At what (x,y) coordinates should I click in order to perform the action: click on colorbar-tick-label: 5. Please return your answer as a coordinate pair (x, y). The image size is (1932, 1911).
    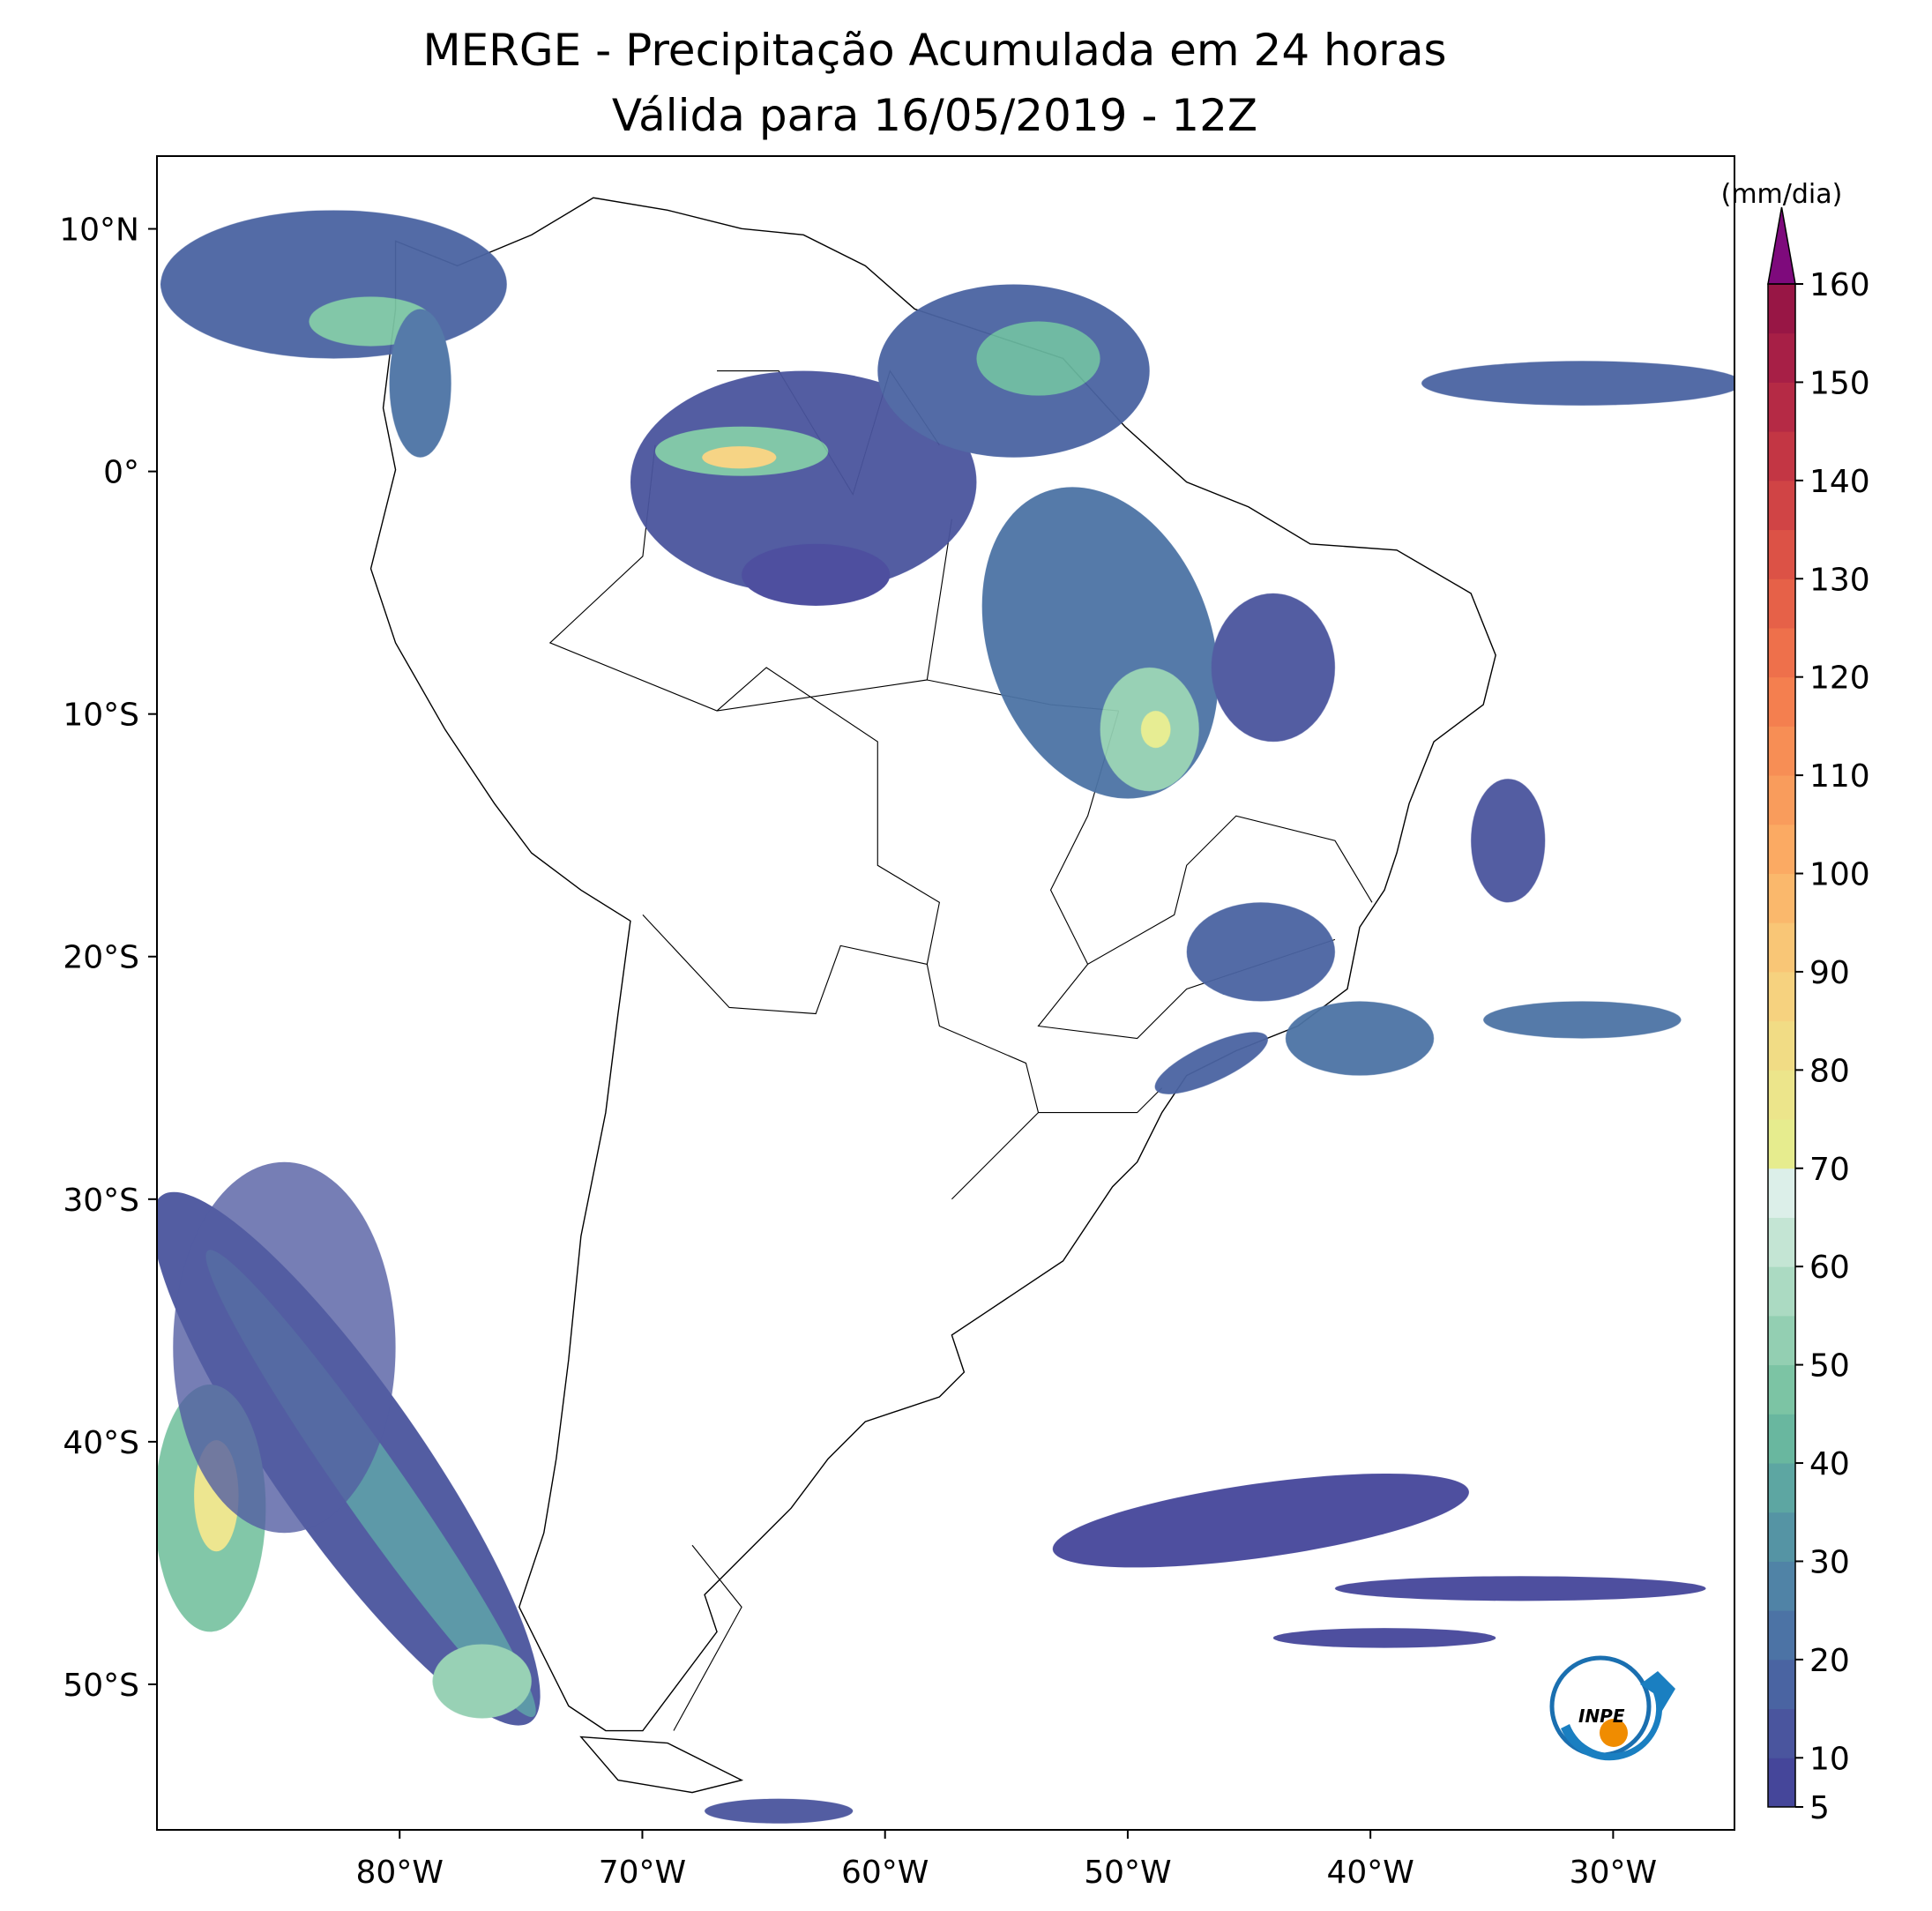
    Looking at the image, I should click on (1819, 1808).